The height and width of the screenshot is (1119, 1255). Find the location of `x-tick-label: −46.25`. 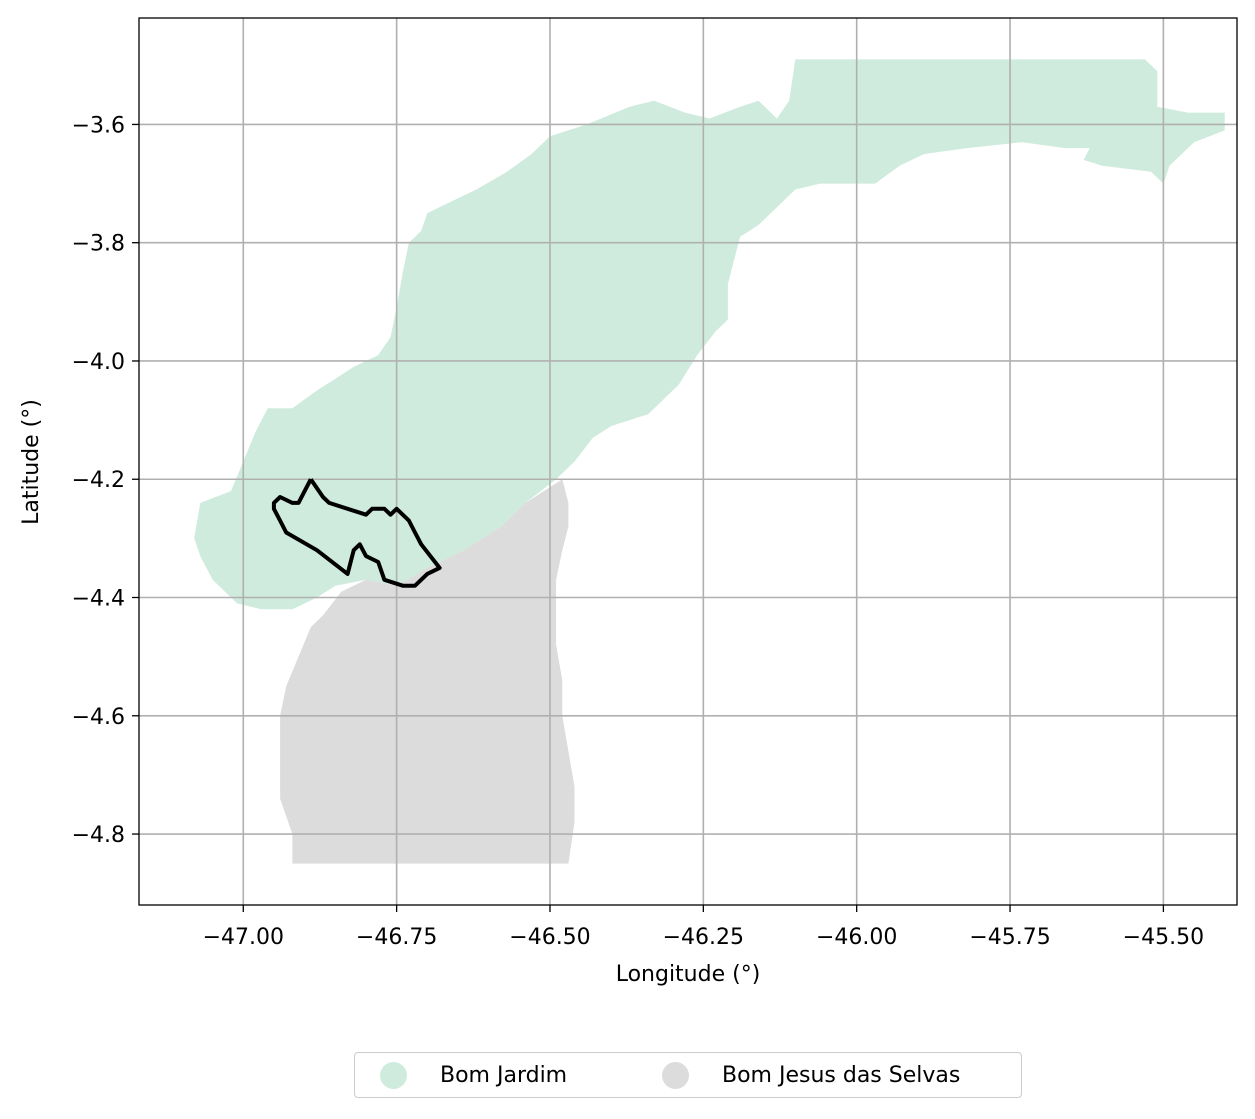

x-tick-label: −46.25 is located at coordinates (703, 937).